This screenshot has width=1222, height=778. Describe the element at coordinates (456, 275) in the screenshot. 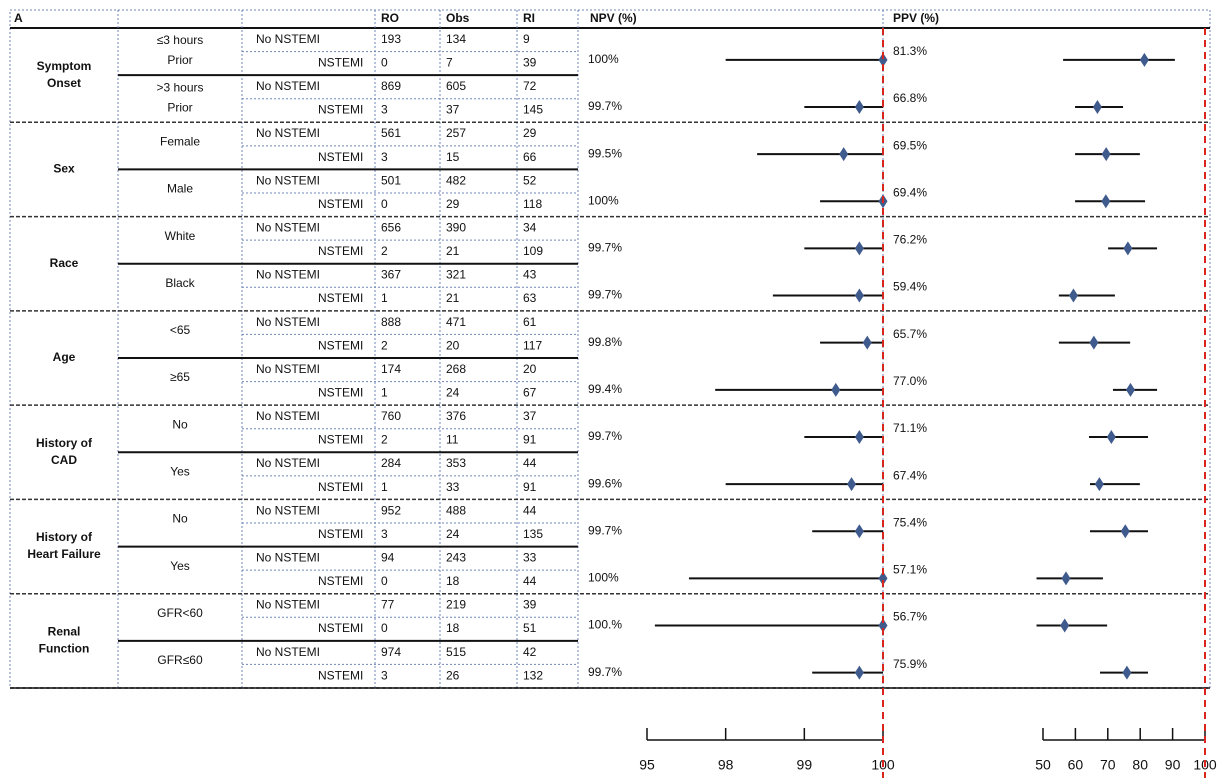

I see `count: 321` at that location.